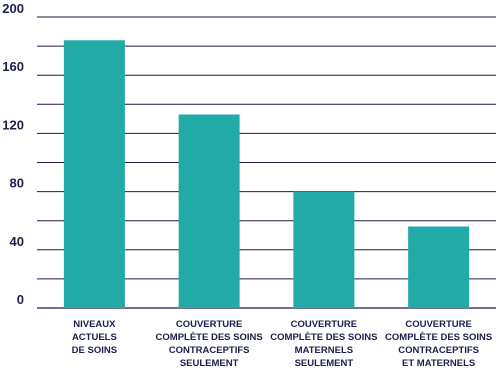 The height and width of the screenshot is (376, 501). I want to click on x-category-label-line: ACTUELS, so click(94, 337).